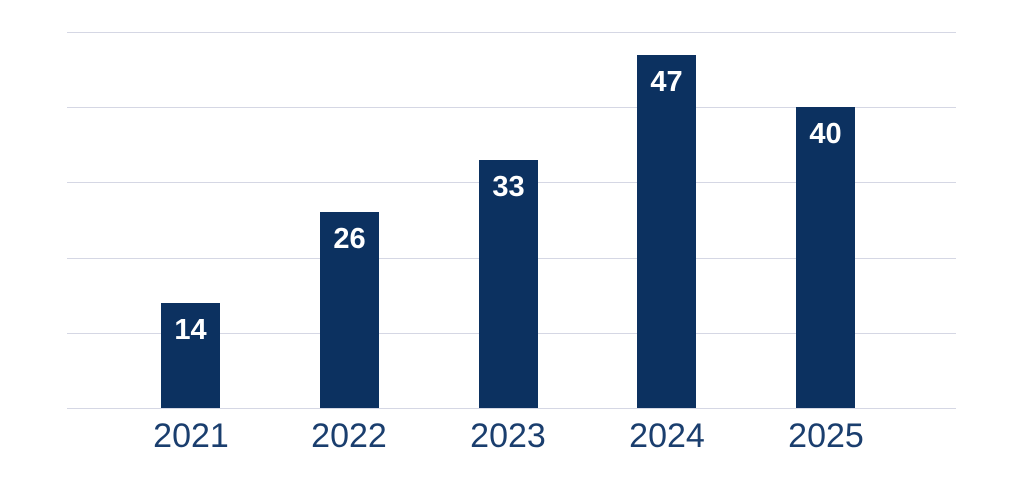 The width and height of the screenshot is (1024, 483). I want to click on x-axis-label-2024: 2024, so click(667, 436).